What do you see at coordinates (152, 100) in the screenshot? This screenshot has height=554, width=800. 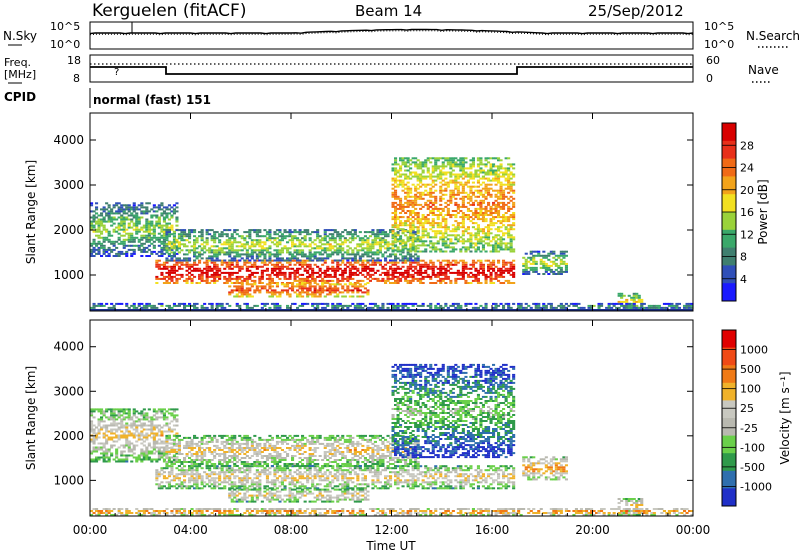 I see `cpid-value: normal (fast) 151` at bounding box center [152, 100].